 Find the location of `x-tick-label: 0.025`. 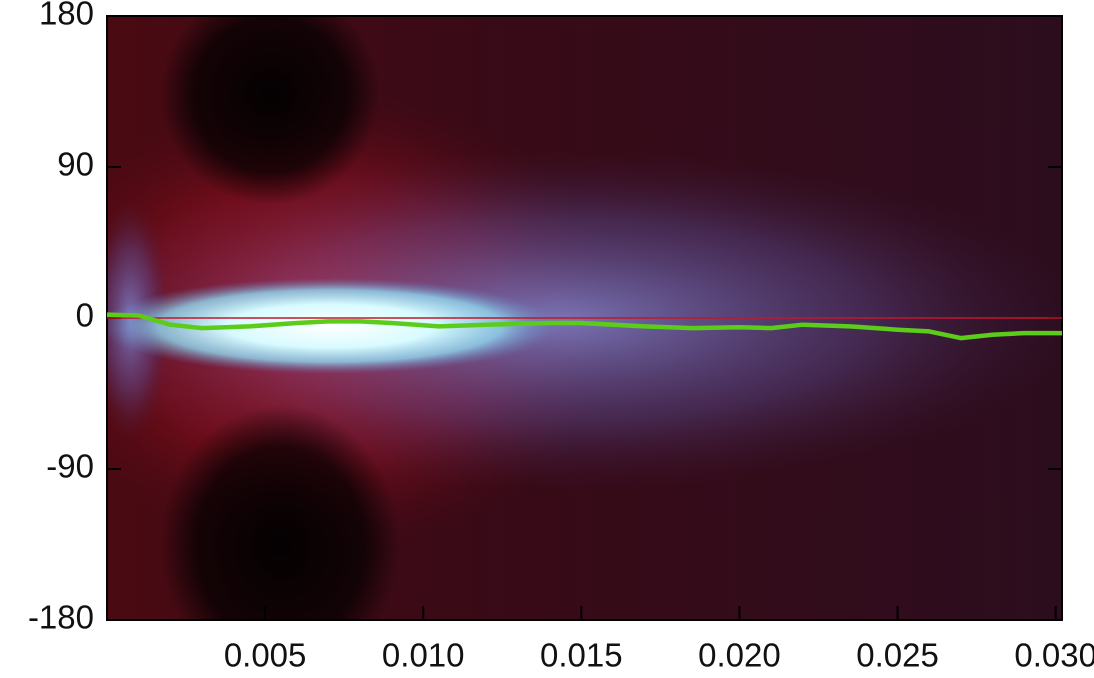

x-tick-label: 0.025 is located at coordinates (897, 655).